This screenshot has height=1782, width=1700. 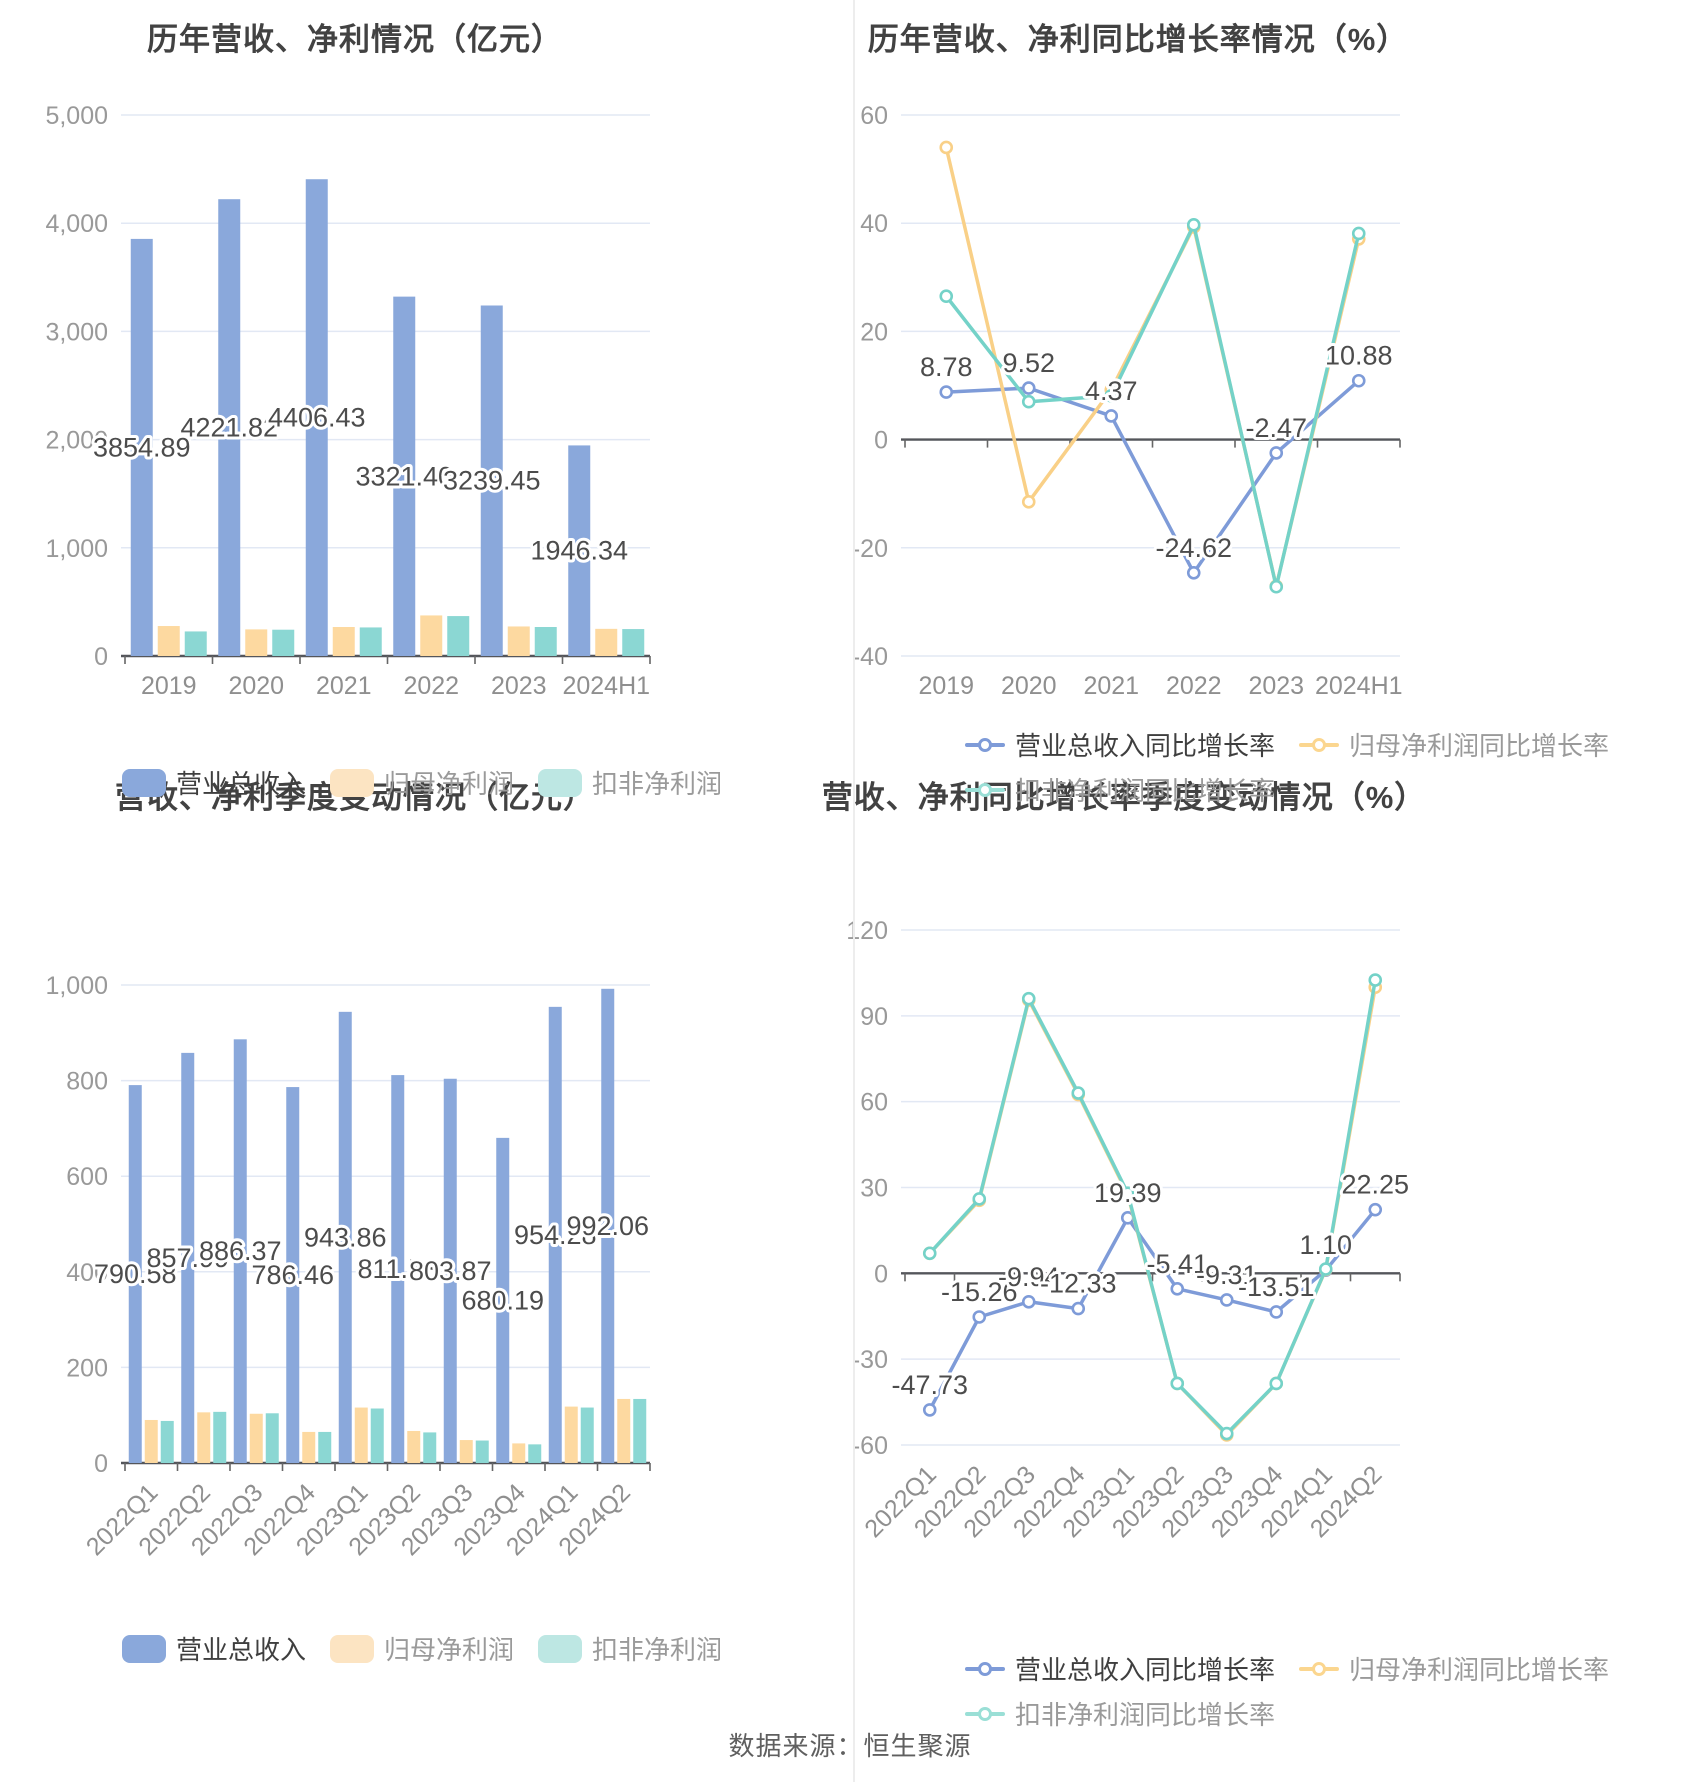 I want to click on data-label: 8.78, so click(x=946, y=367).